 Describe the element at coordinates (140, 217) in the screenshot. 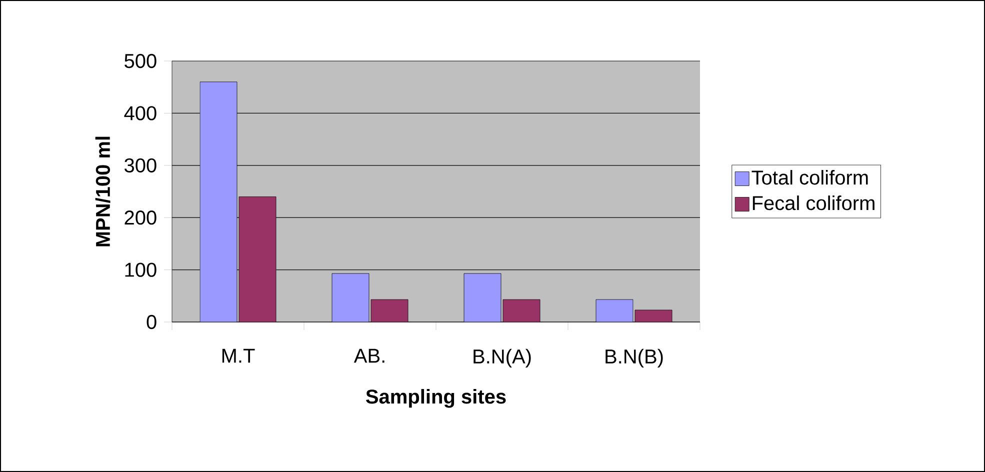

I see `y-tick-label: 200` at that location.